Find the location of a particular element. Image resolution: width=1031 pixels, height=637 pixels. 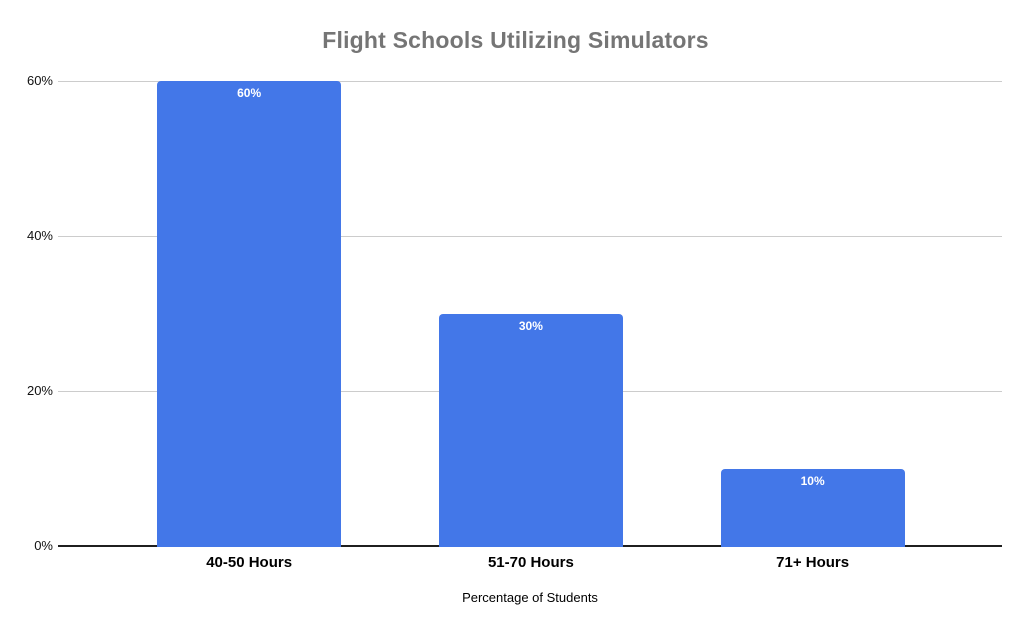

y-tick-label: 20% is located at coordinates (39, 390).